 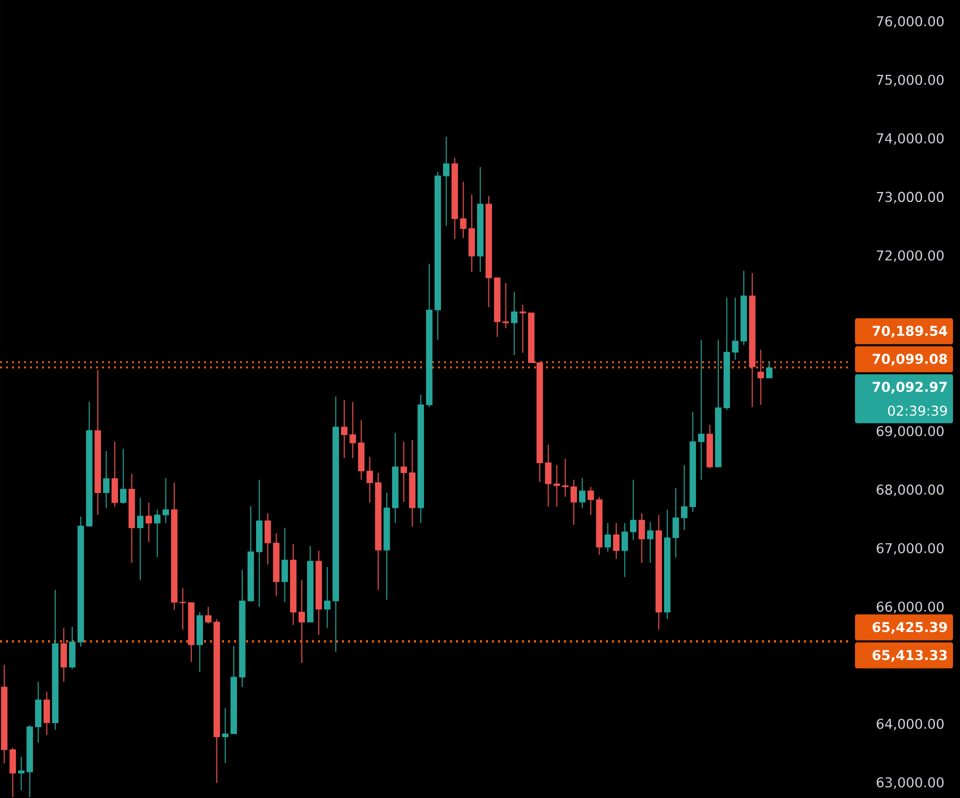 I want to click on y-tick-label: 63,000.00, so click(x=910, y=783).